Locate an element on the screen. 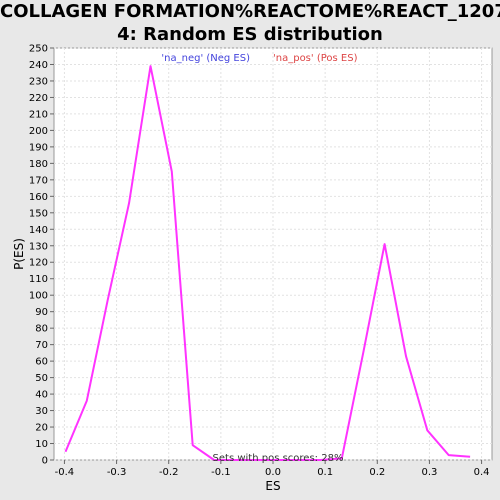 Image resolution: width=500 pixels, height=500 pixels. y-tick-label: 220 is located at coordinates (38, 98).